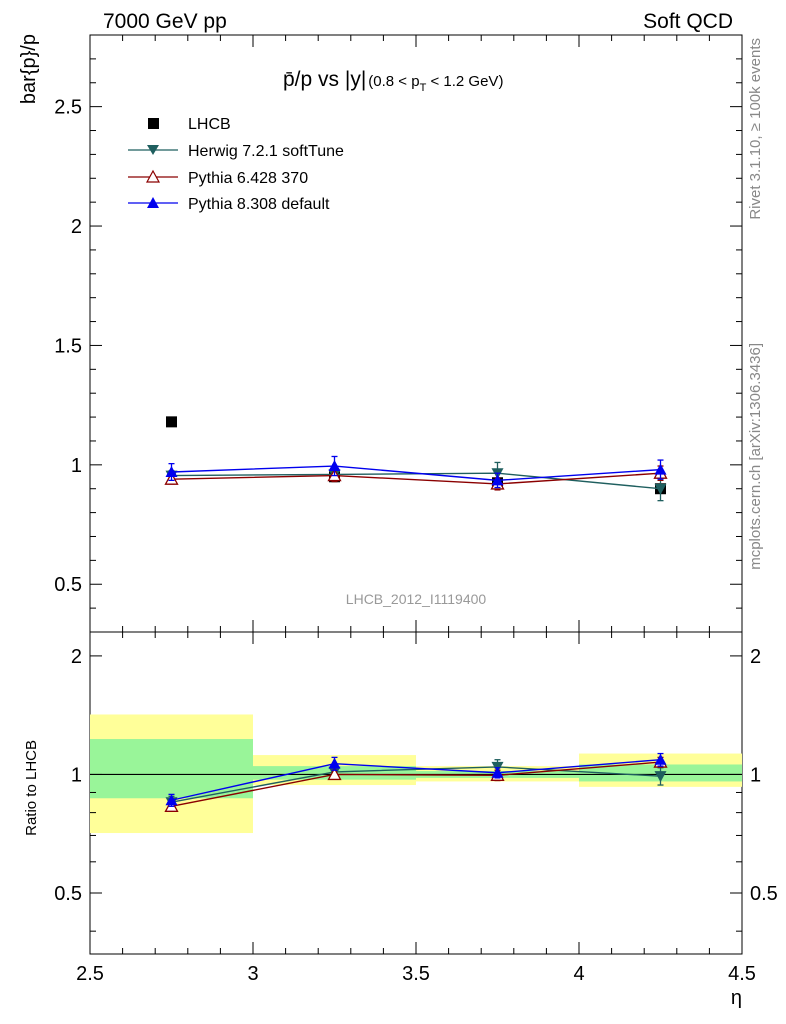 This screenshot has width=786, height=1024. What do you see at coordinates (171, 769) in the screenshot?
I see `uncertainty-band-inner` at bounding box center [171, 769].